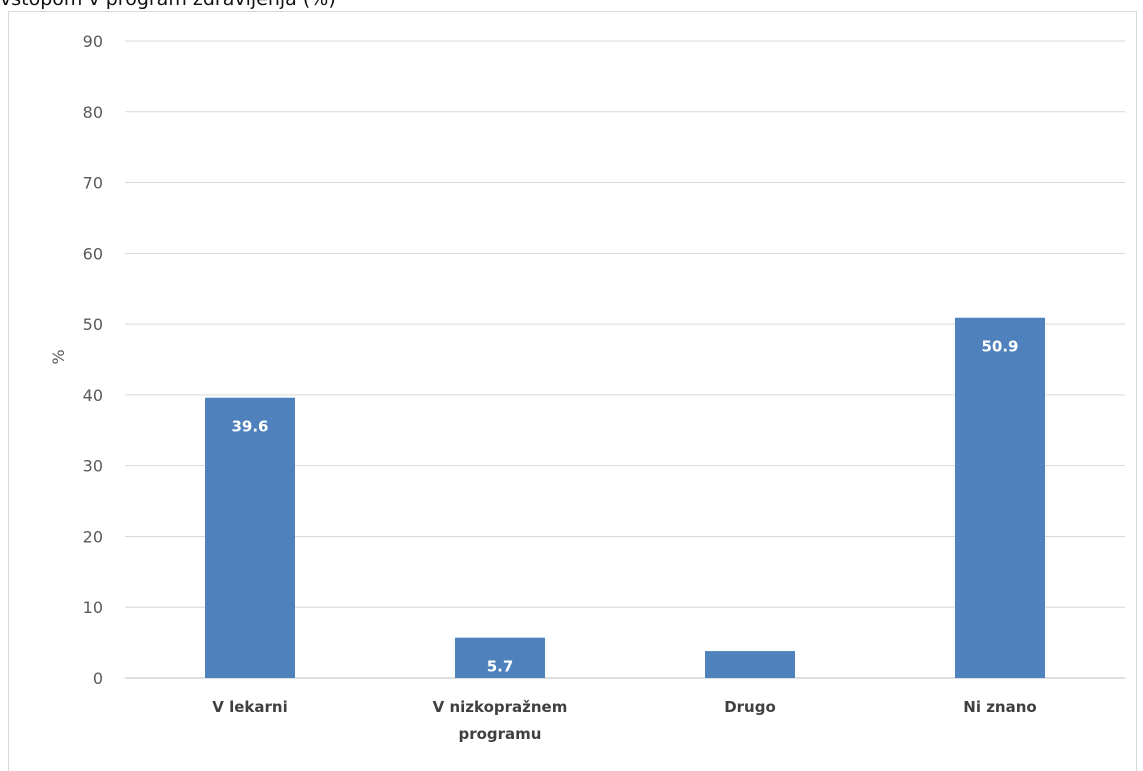  I want to click on data-label-2: 5.7, so click(500, 667).